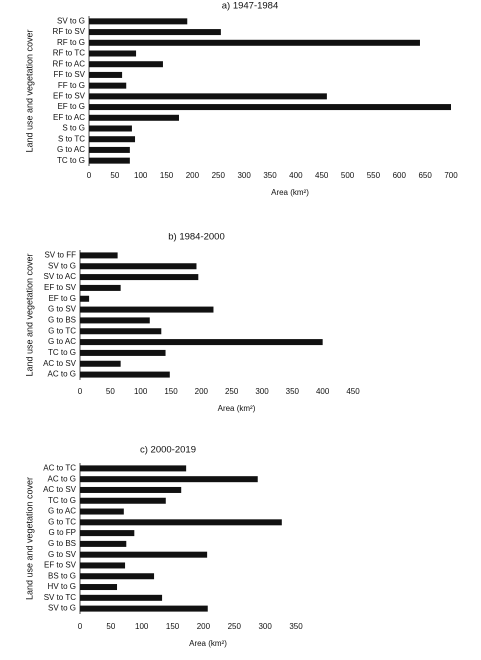 The width and height of the screenshot is (481, 660). What do you see at coordinates (71, 138) in the screenshot?
I see `y-tick-label: S to TC` at bounding box center [71, 138].